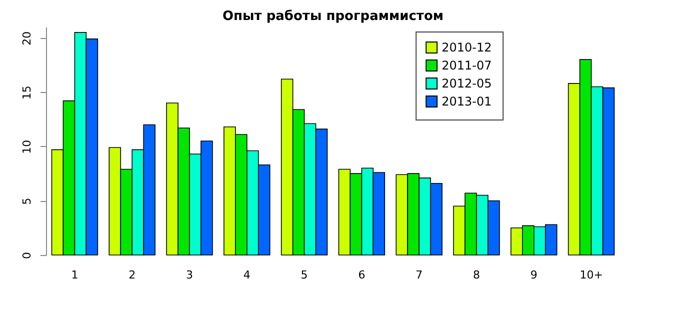 Image resolution: width=680 pixels, height=320 pixels. What do you see at coordinates (189, 275) in the screenshot?
I see `x-tick-label: 3` at bounding box center [189, 275].